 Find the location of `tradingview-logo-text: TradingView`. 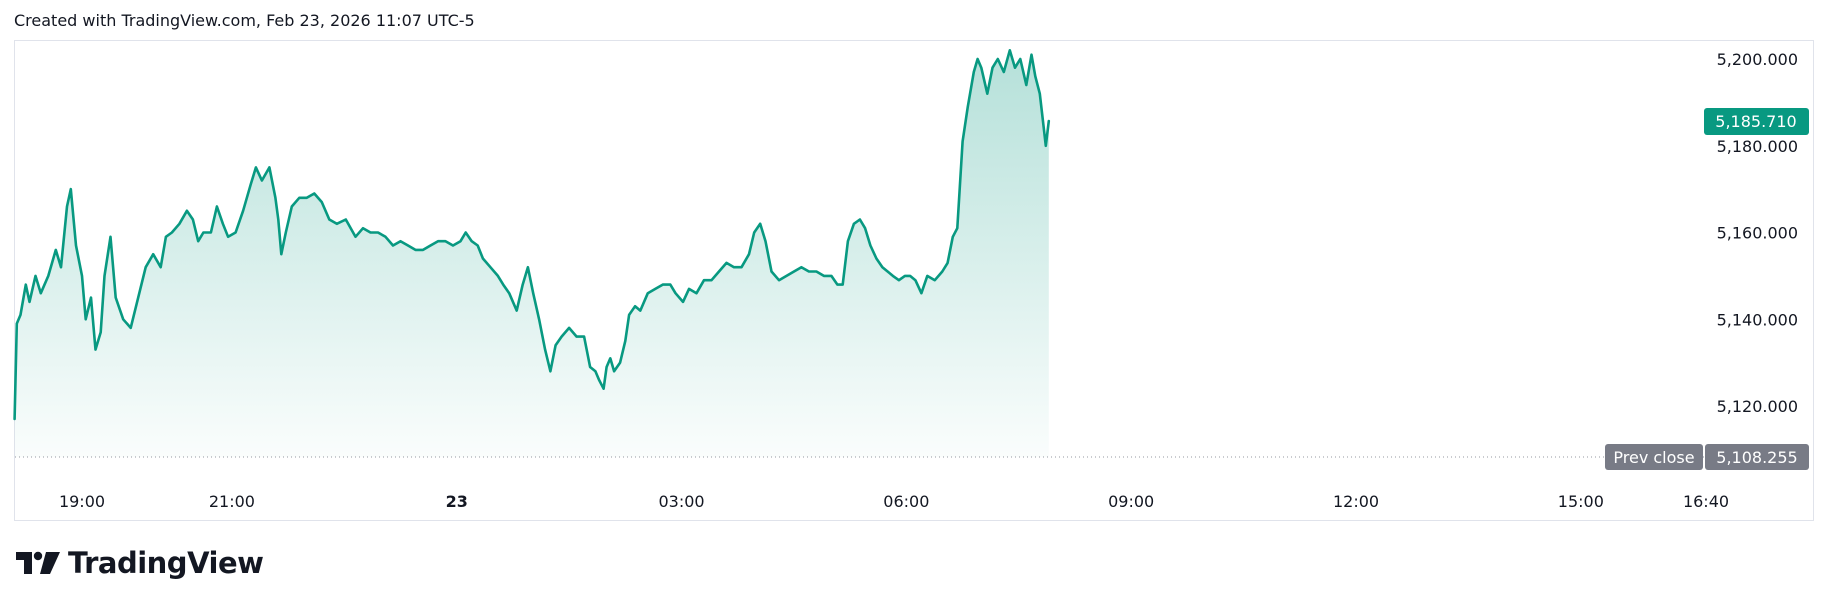

tradingview-logo-text: TradingView is located at coordinates (166, 563).